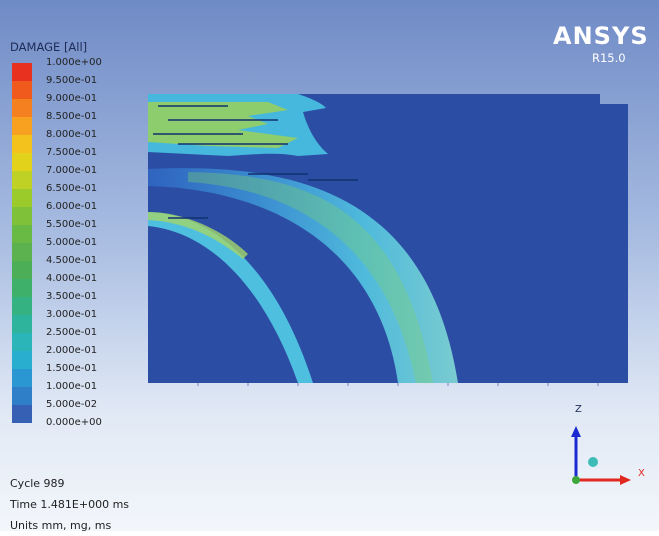 Image resolution: width=659 pixels, height=536 pixels. What do you see at coordinates (310, 277) in the screenshot?
I see `outer-damage-core` at bounding box center [310, 277].